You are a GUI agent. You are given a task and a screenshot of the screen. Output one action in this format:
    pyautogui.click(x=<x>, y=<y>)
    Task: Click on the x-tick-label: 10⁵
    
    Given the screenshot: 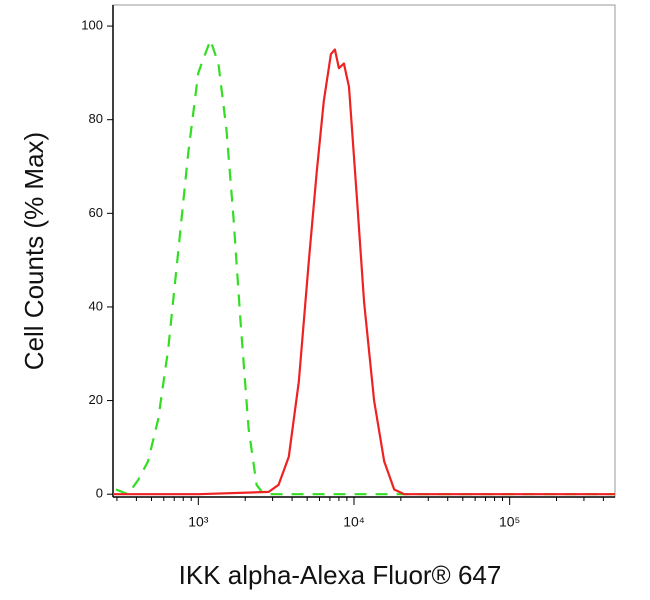 What is the action you would take?
    pyautogui.click(x=509, y=522)
    